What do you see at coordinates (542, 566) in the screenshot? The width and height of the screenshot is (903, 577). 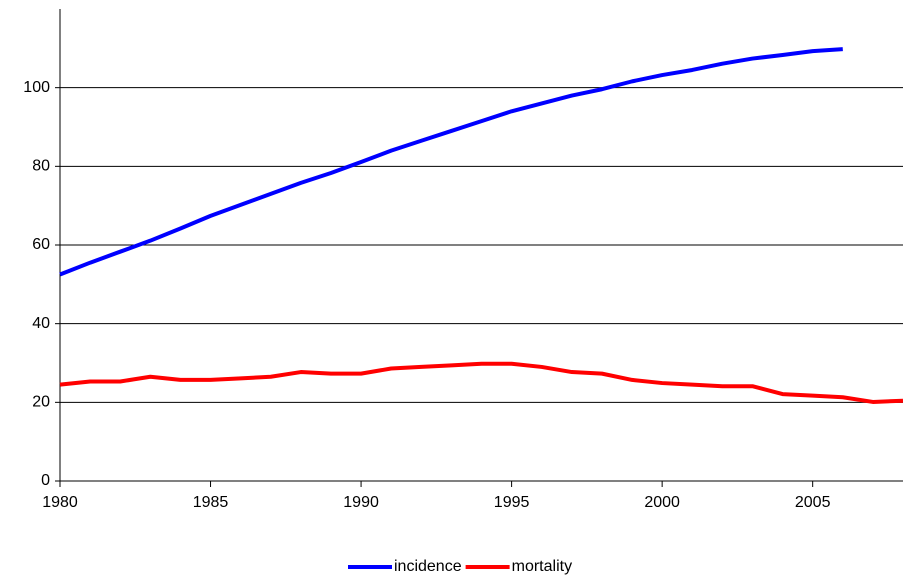 I see `legend-label: mortality` at bounding box center [542, 566].